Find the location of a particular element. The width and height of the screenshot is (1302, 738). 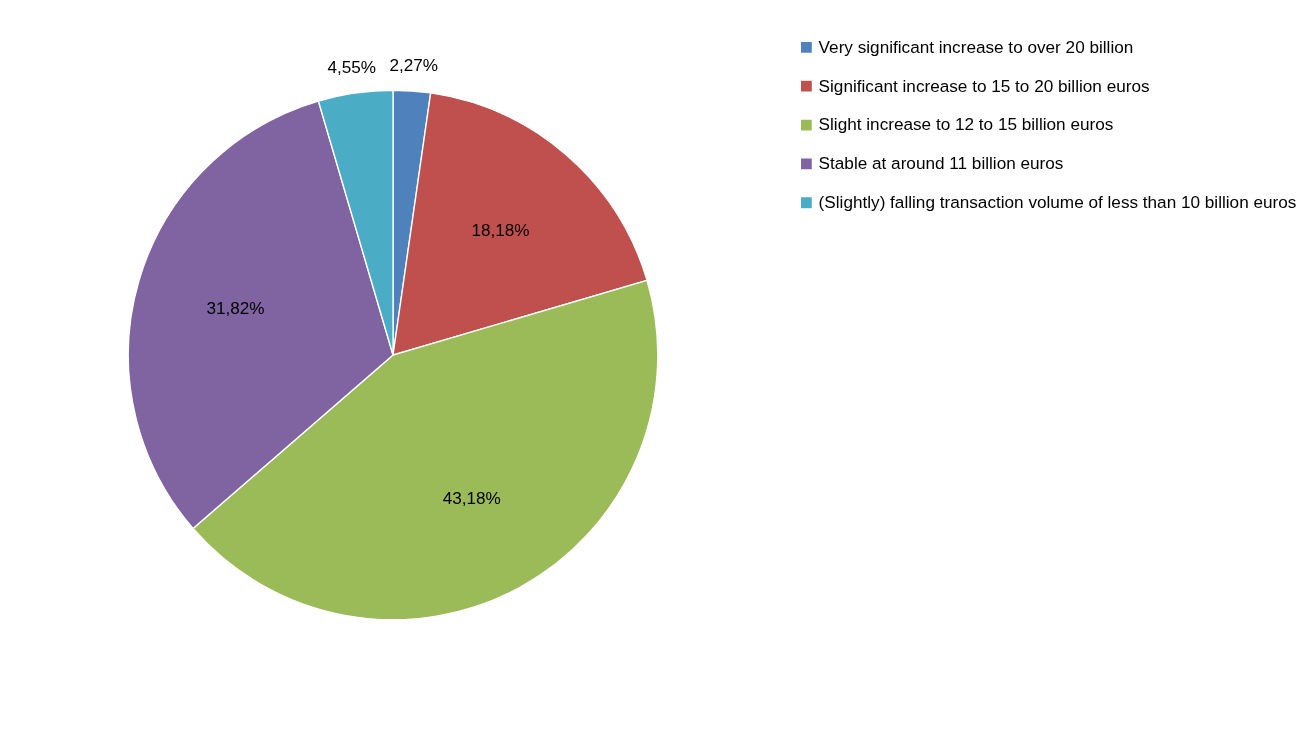

legend-label: (Slightly) falling transaction volume of less than 10 billion euros is located at coordinates (1057, 202).